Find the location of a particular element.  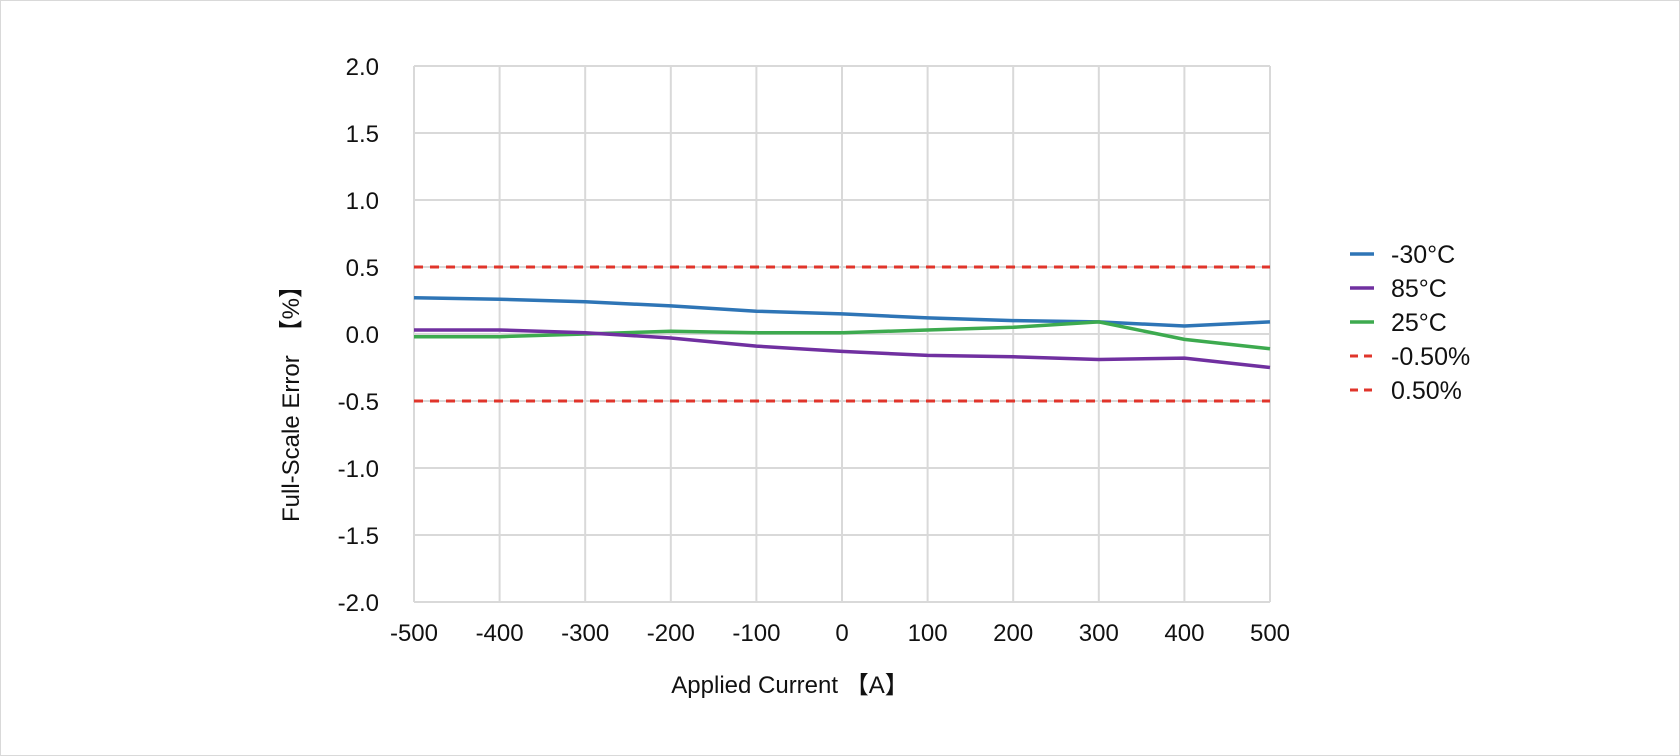

x-tick-label: -100 is located at coordinates (756, 633).